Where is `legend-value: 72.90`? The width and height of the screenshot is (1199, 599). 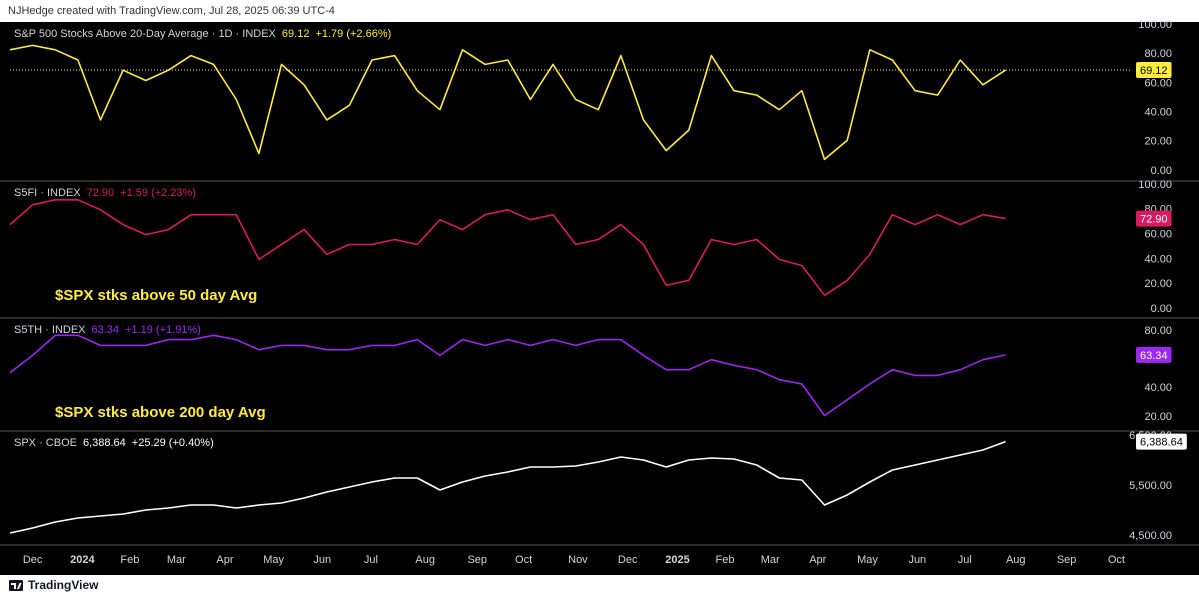
legend-value: 72.90 is located at coordinates (101, 193).